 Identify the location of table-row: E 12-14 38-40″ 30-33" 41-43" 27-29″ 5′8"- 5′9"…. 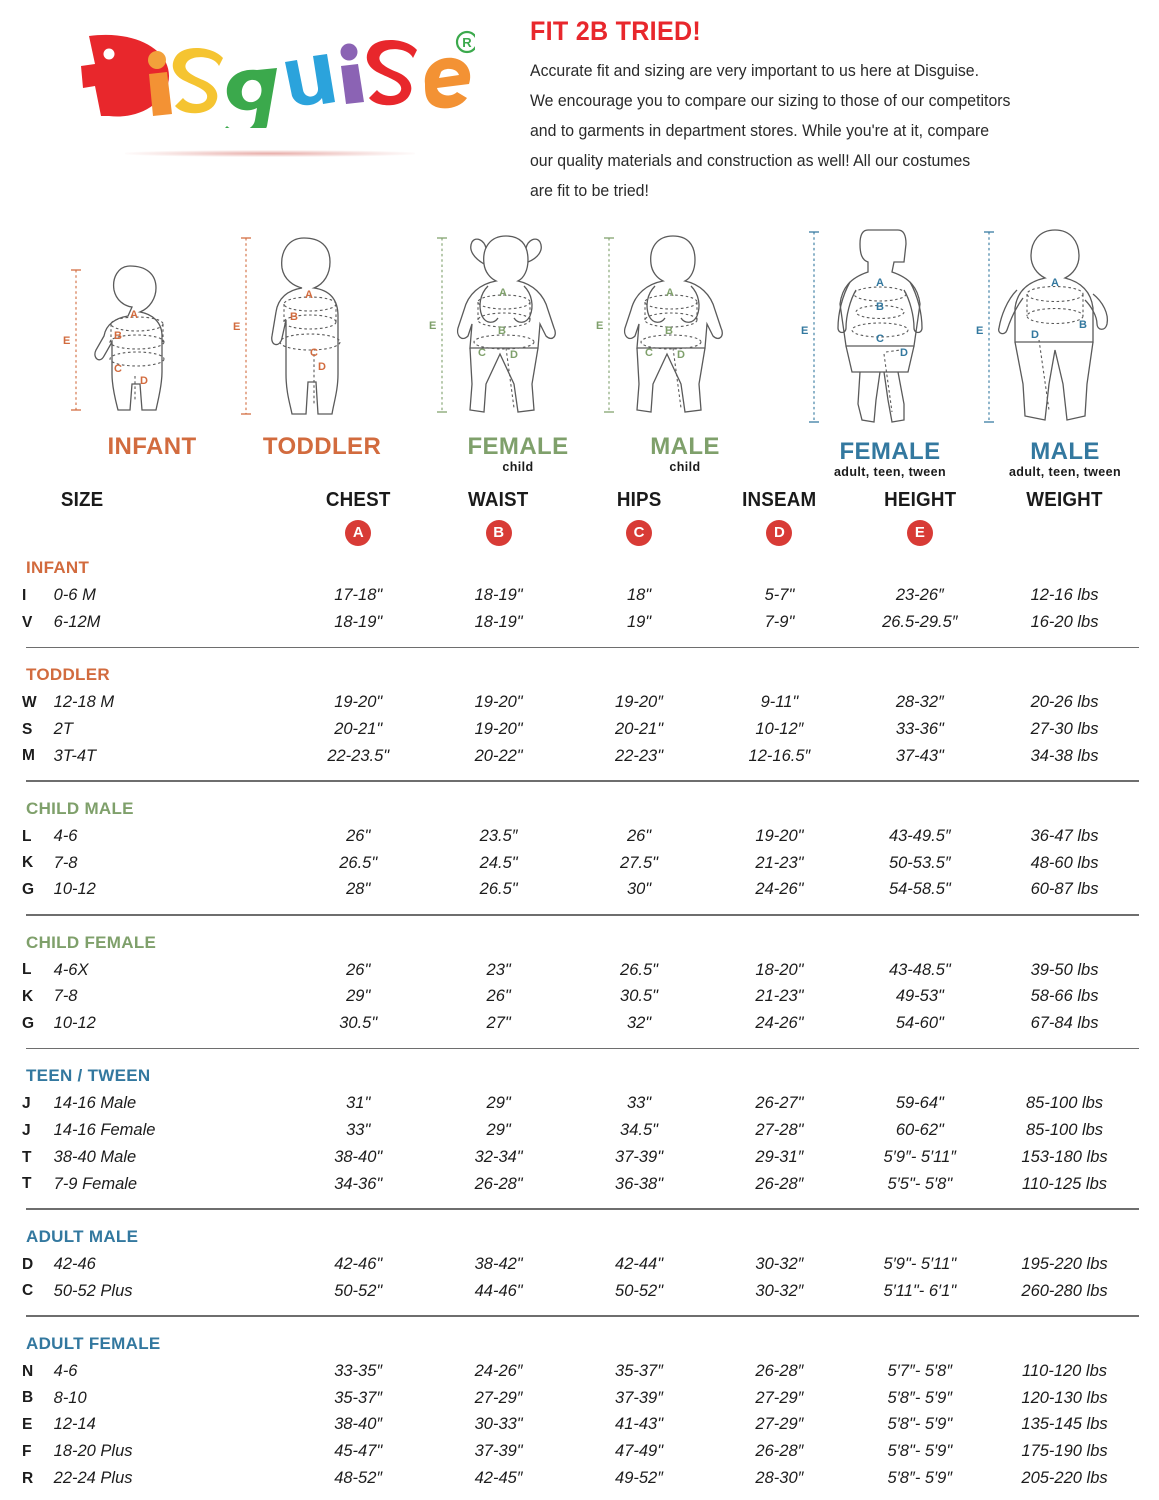
(579, 1424).